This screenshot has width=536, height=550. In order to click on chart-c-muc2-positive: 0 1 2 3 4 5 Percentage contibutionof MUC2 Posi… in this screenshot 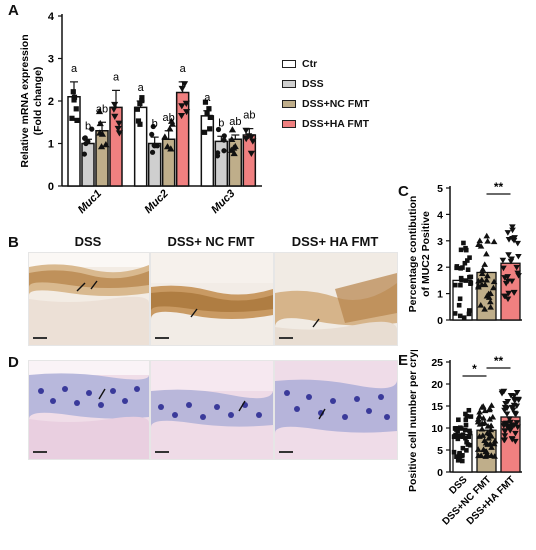, I will do `click(464, 253)`.